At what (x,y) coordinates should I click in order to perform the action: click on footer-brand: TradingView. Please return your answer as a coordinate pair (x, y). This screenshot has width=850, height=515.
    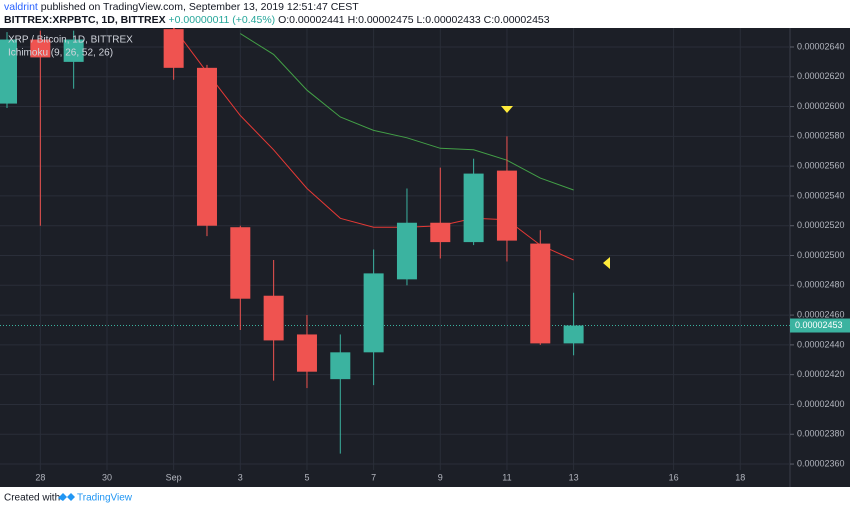
    Looking at the image, I should click on (105, 498).